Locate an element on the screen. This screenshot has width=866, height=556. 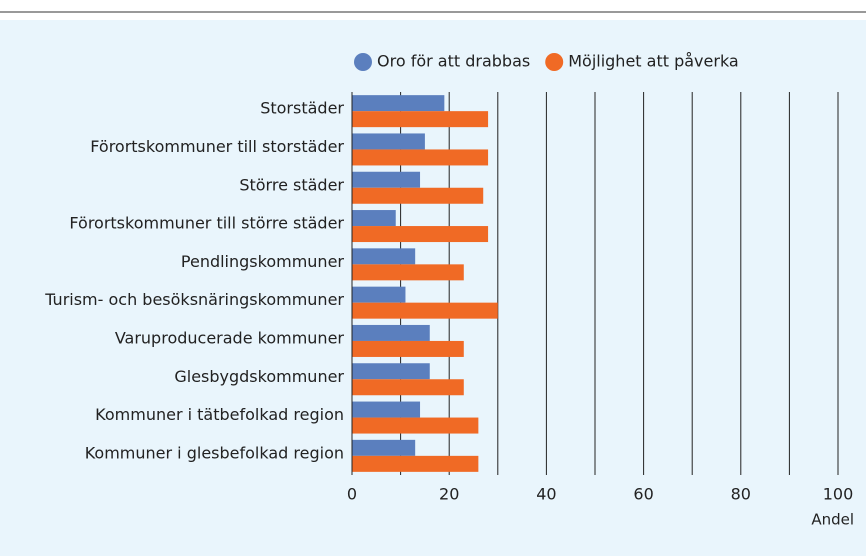
y-tick-label: Förortskommuner till större städer is located at coordinates (206, 223).